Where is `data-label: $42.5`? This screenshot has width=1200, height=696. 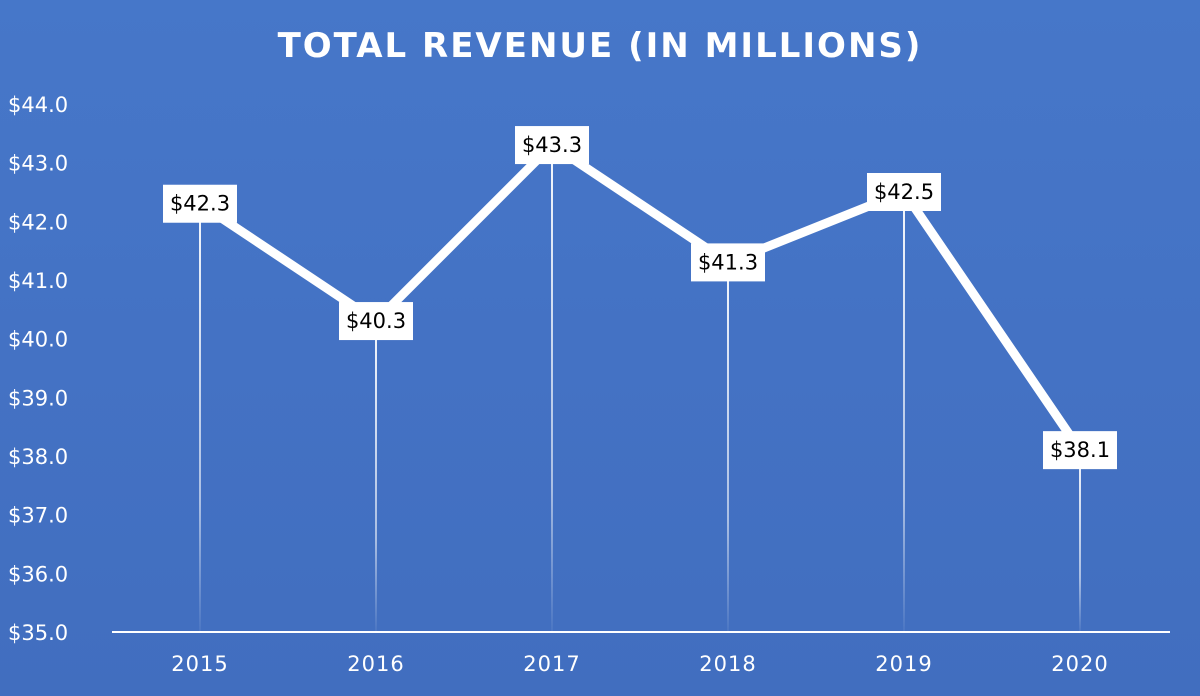
data-label: $42.5 is located at coordinates (904, 192).